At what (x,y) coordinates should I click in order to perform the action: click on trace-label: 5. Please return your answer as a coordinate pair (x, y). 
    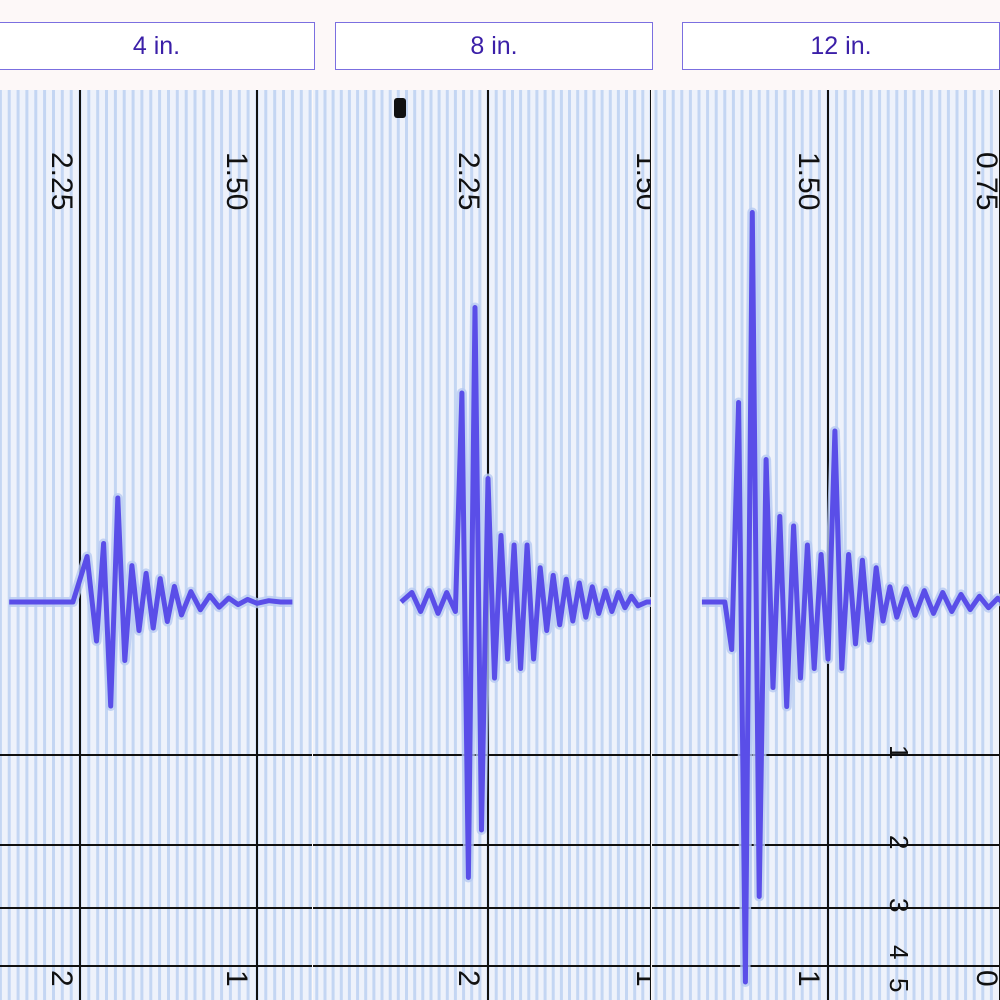
    Looking at the image, I should click on (899, 985).